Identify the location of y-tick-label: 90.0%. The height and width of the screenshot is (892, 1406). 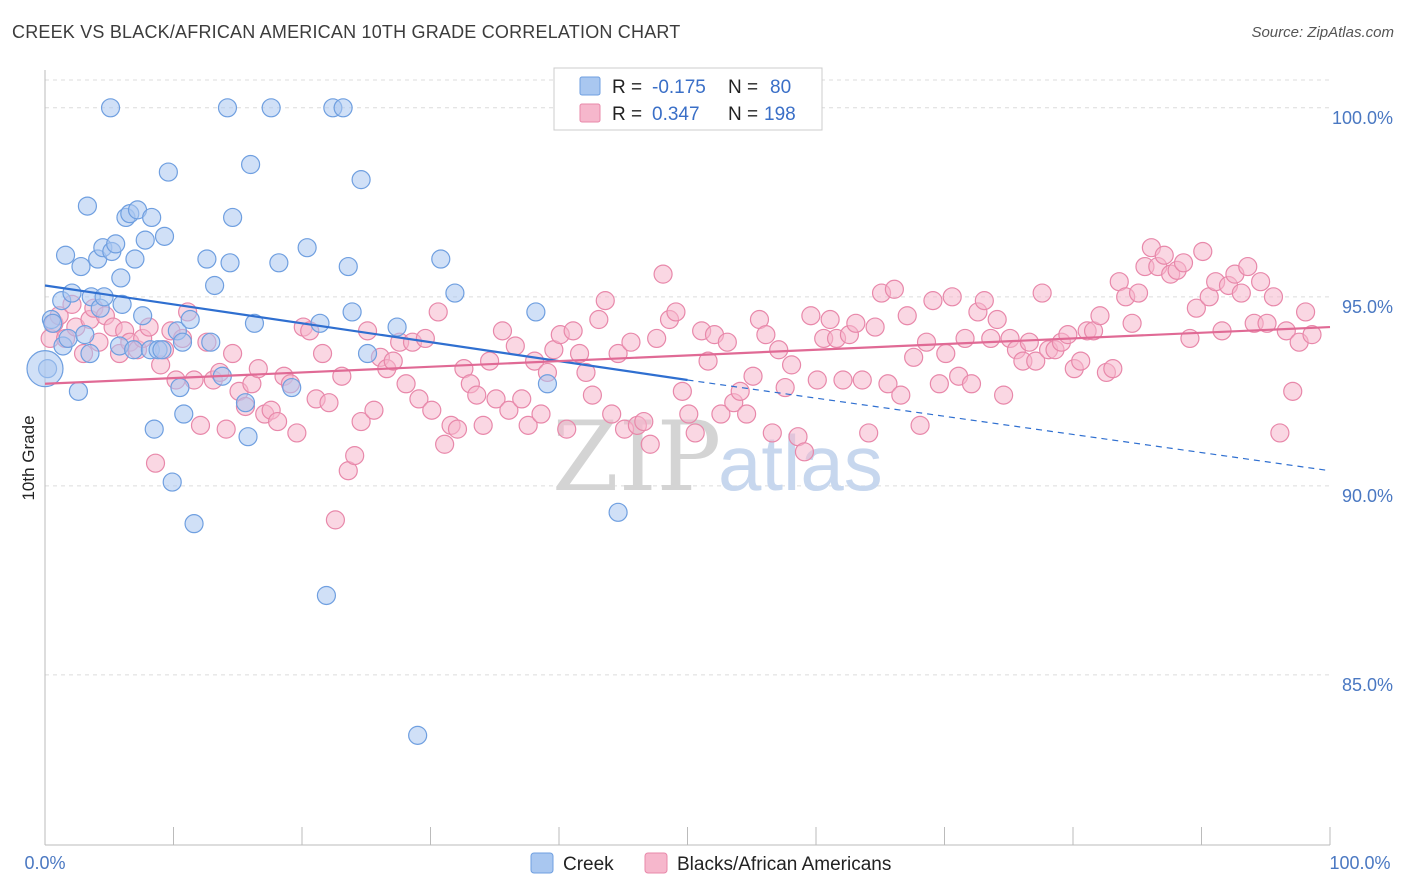
(1367, 496).